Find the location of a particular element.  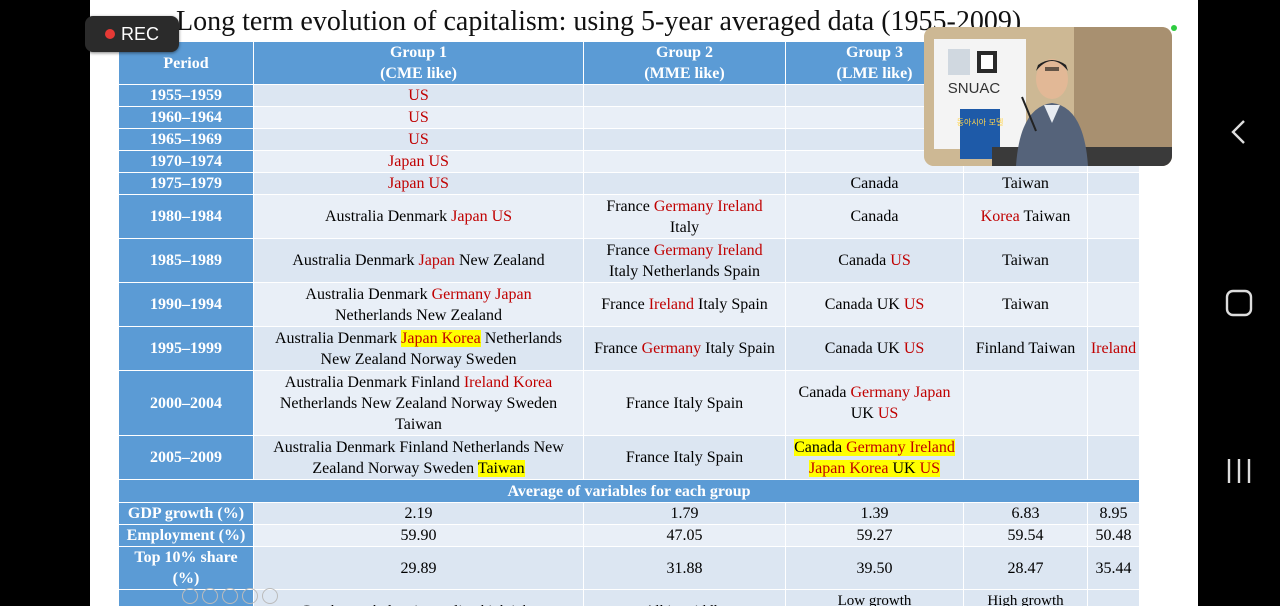

group1-cell: Australia Denmark Japan New Zealand is located at coordinates (418, 260).